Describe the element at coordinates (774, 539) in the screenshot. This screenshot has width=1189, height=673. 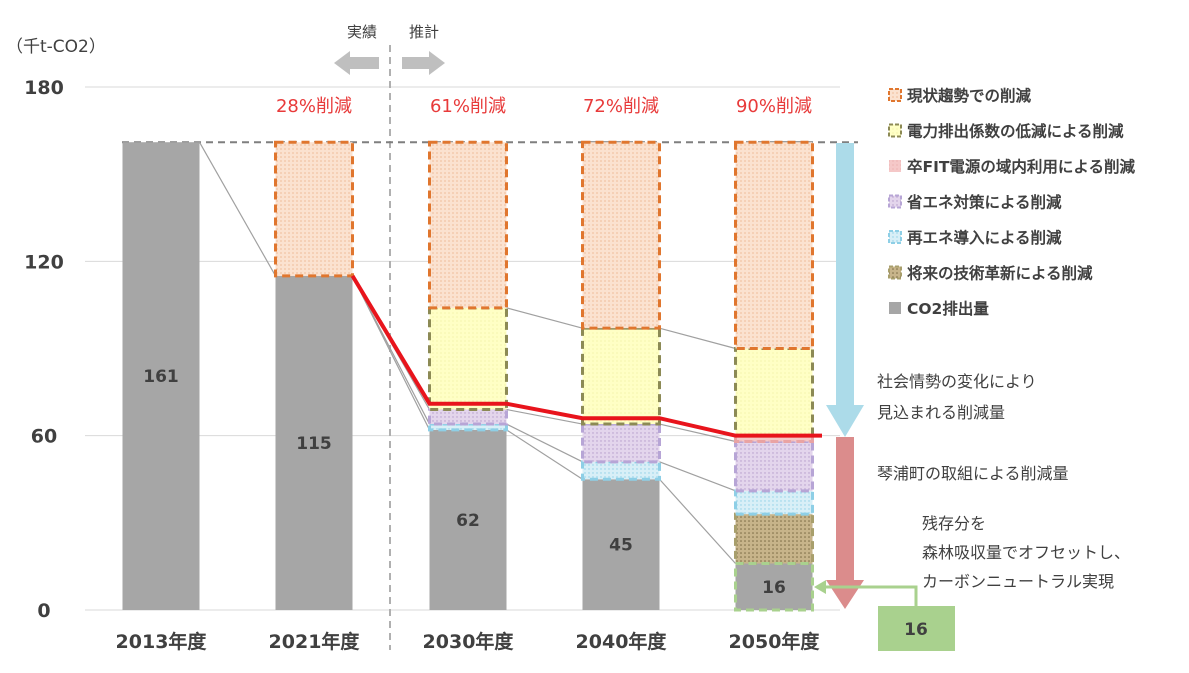
I see `bar-2050年度-seg-1` at that location.